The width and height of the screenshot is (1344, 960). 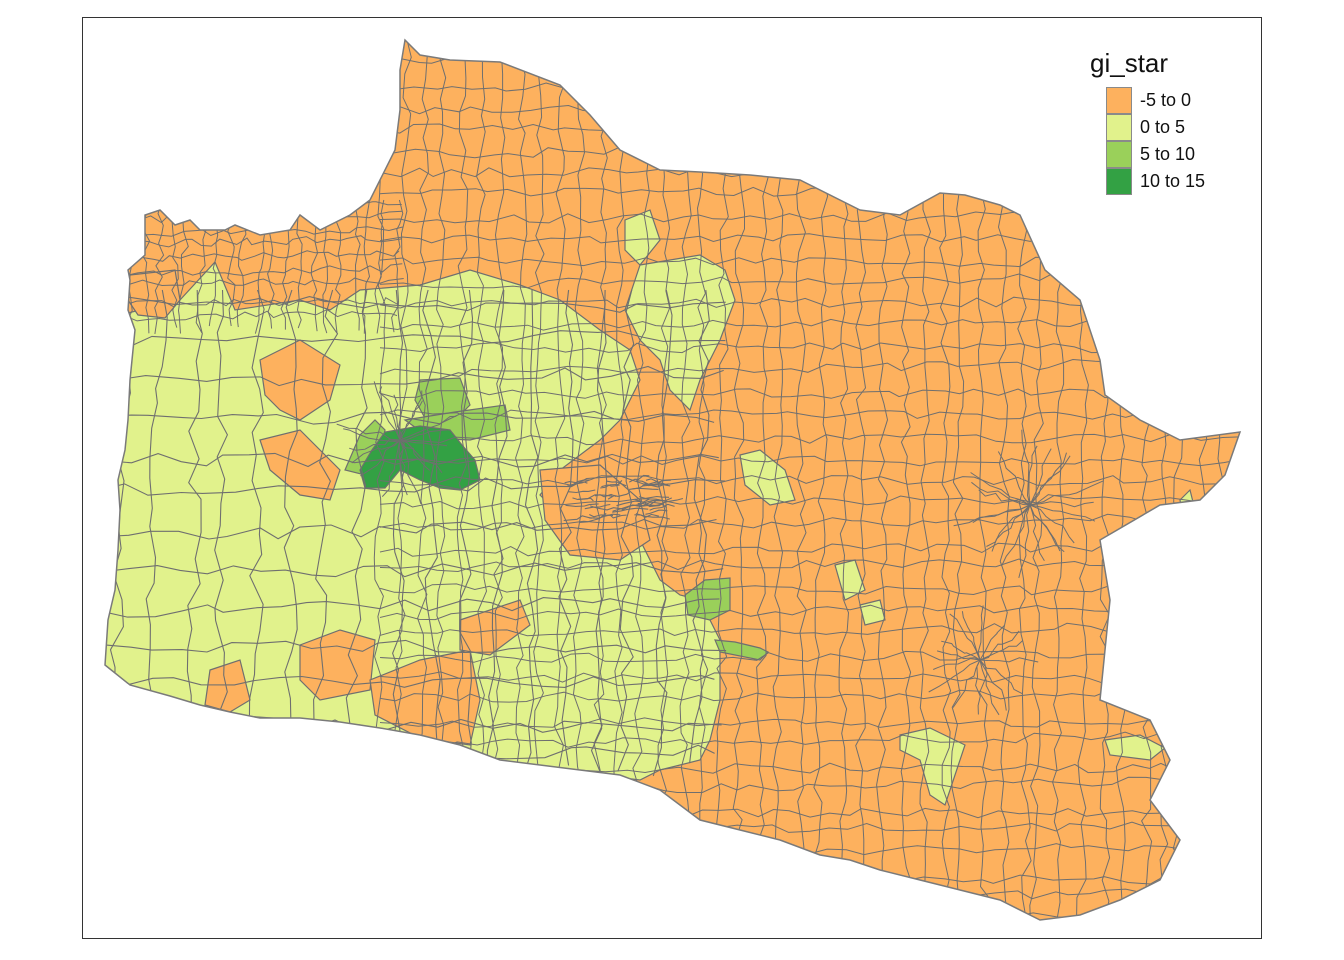 I want to click on legend-items: -5 to 0 0 to 5 5 to 10 10 to 15, so click(x=1146, y=141).